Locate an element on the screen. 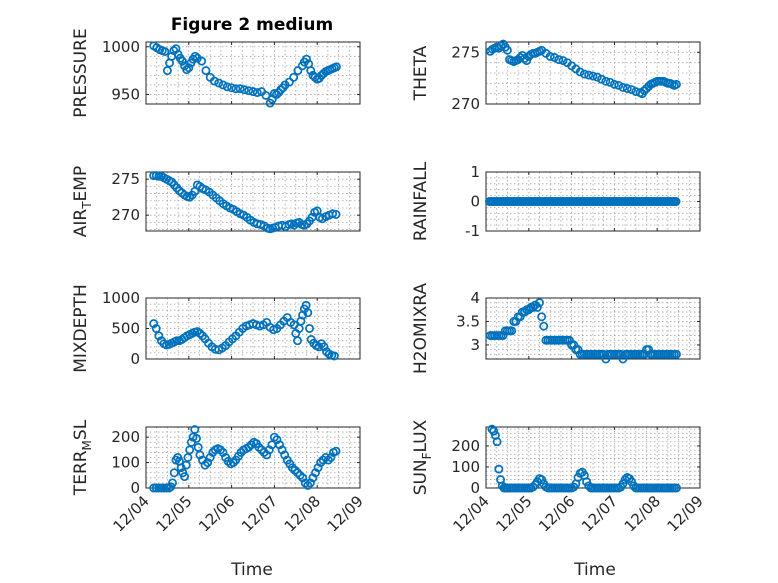 The width and height of the screenshot is (778, 583). y-axis-label: PRESSURE is located at coordinates (81, 72).